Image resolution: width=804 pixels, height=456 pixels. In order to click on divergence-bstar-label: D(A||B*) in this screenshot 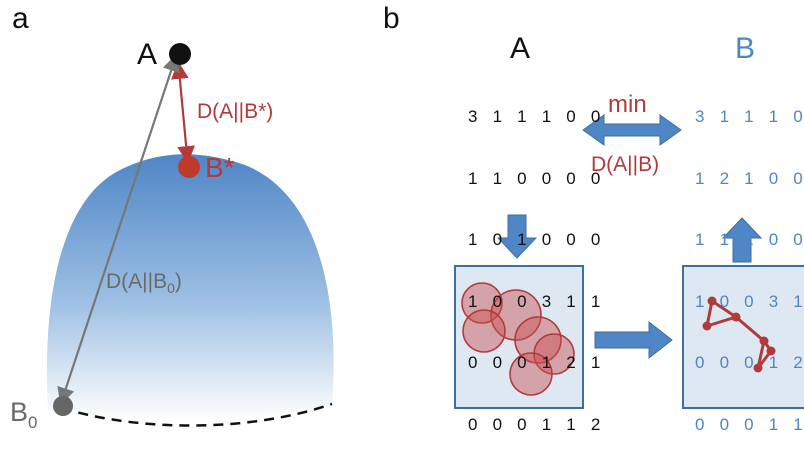, I will do `click(235, 111)`.